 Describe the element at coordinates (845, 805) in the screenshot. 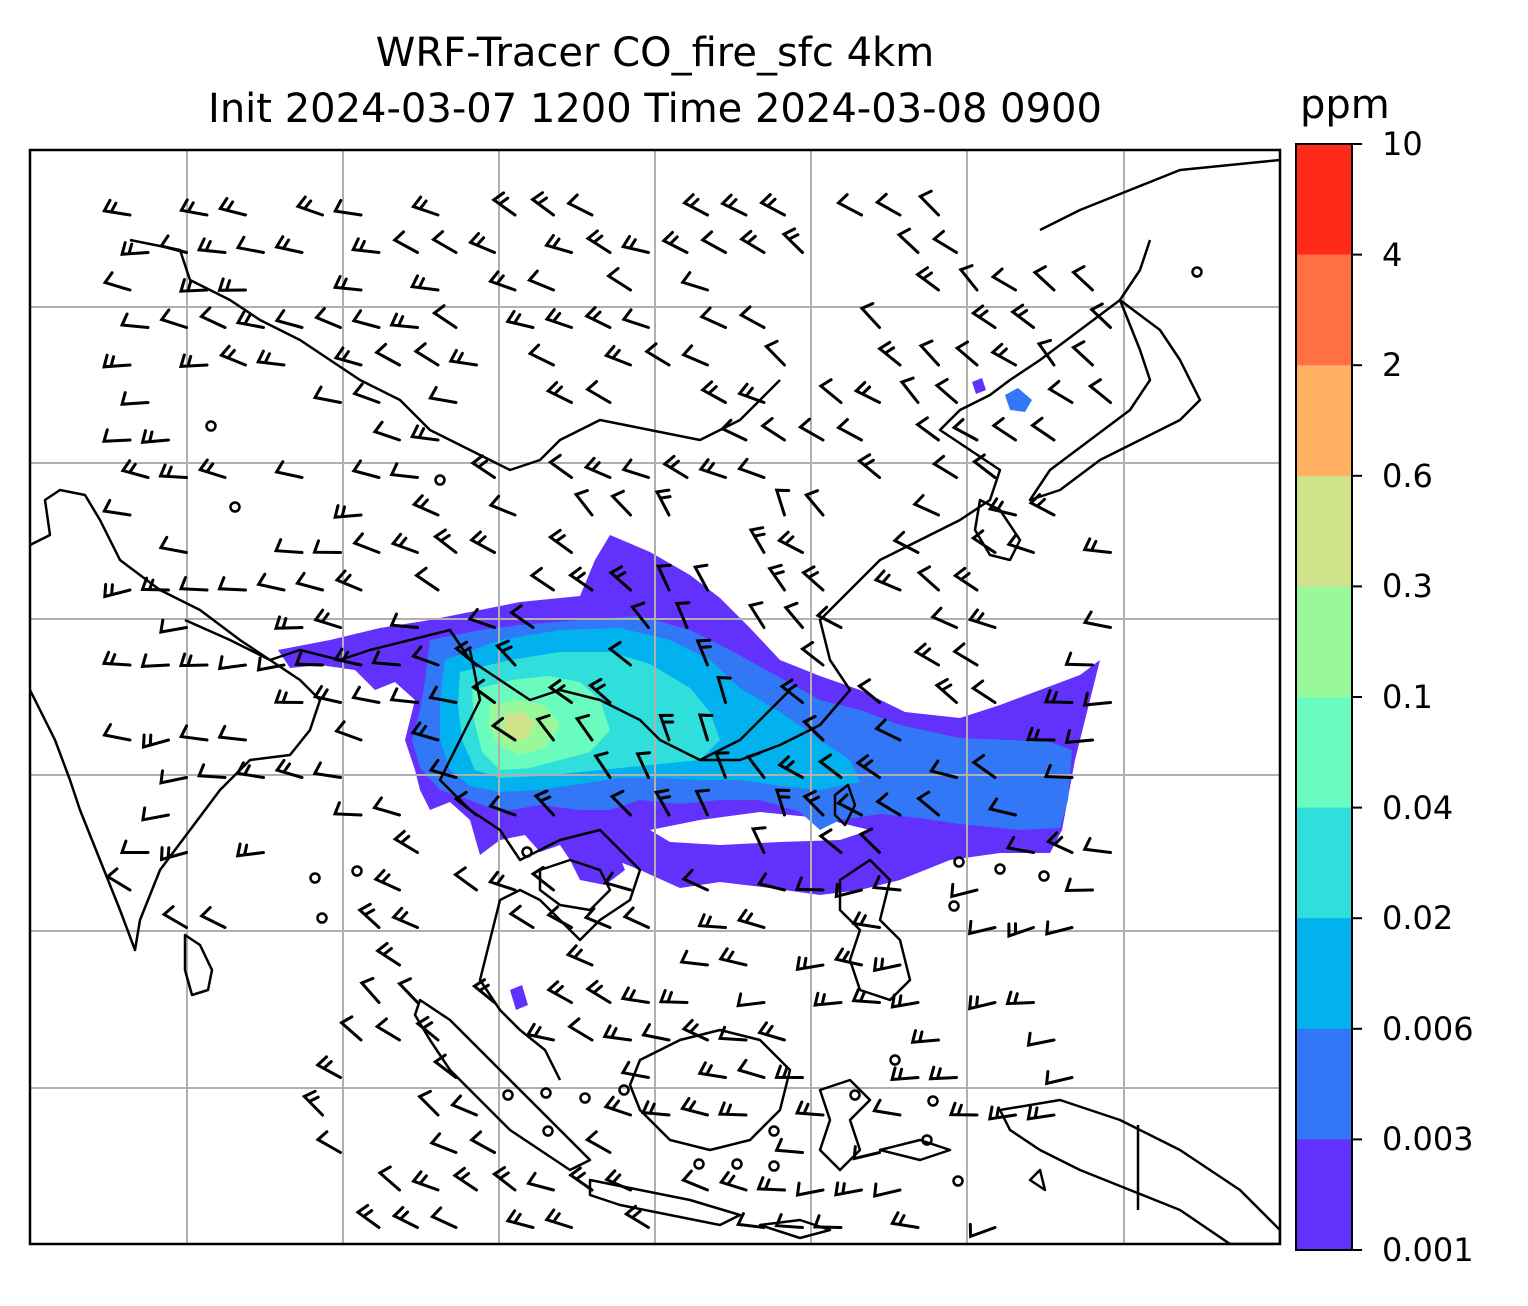

I see `coastline-taiwan` at that location.